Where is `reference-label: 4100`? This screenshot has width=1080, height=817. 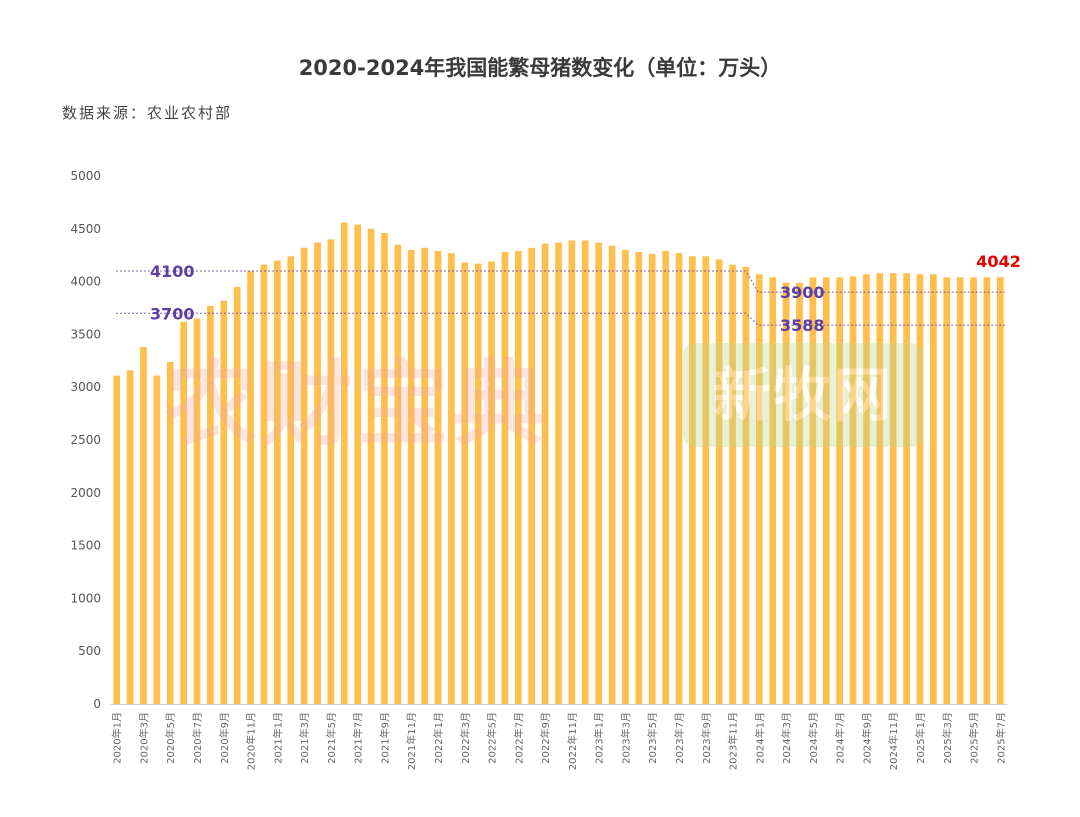
reference-label: 4100 is located at coordinates (172, 271).